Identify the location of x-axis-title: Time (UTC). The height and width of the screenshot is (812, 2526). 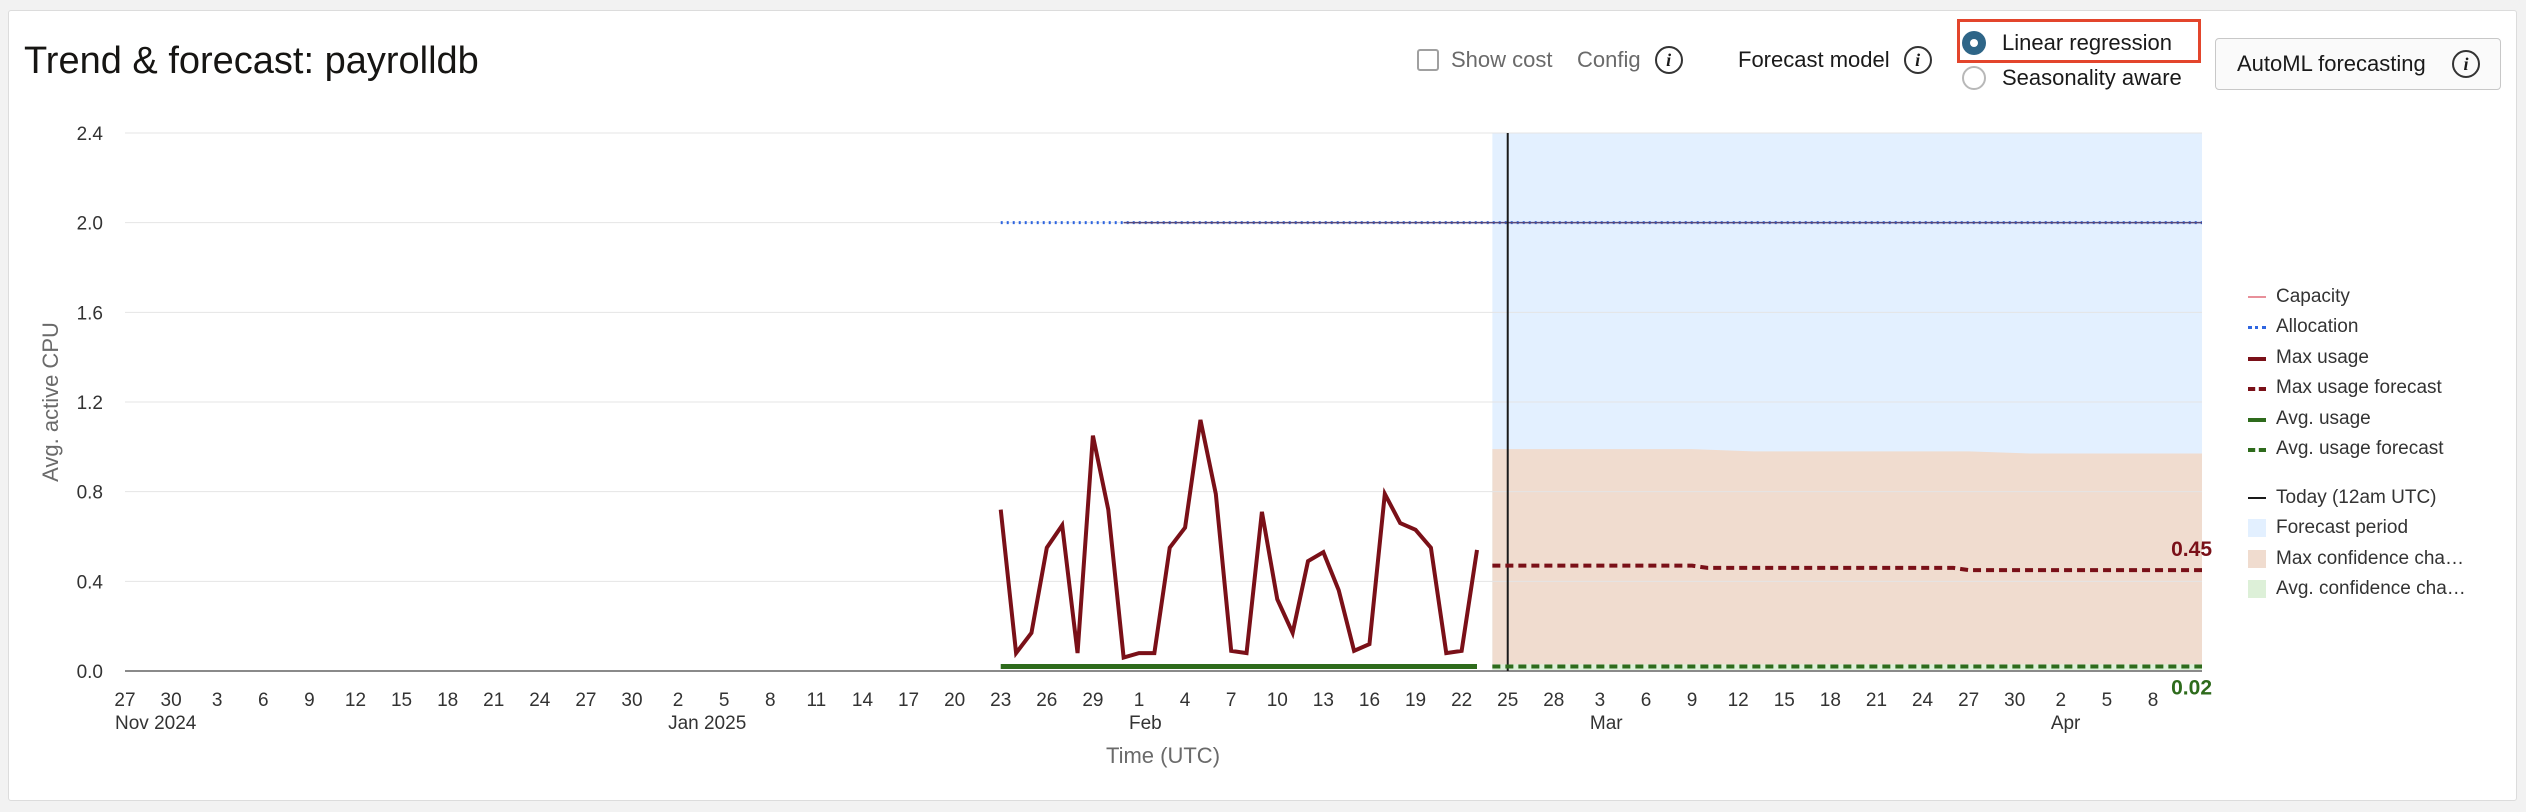
(1163, 755).